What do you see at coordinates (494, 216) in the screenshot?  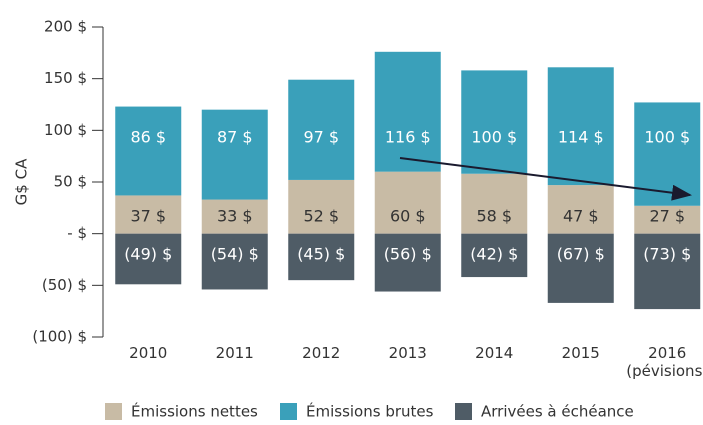 I see `data-label: 58 $` at bounding box center [494, 216].